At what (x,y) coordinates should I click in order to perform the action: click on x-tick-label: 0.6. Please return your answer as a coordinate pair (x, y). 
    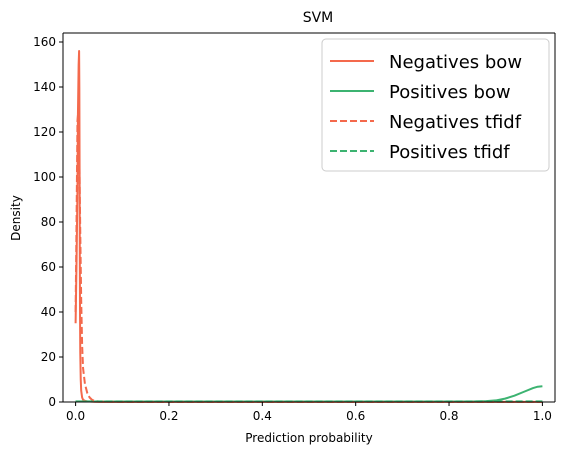
    Looking at the image, I should click on (355, 416).